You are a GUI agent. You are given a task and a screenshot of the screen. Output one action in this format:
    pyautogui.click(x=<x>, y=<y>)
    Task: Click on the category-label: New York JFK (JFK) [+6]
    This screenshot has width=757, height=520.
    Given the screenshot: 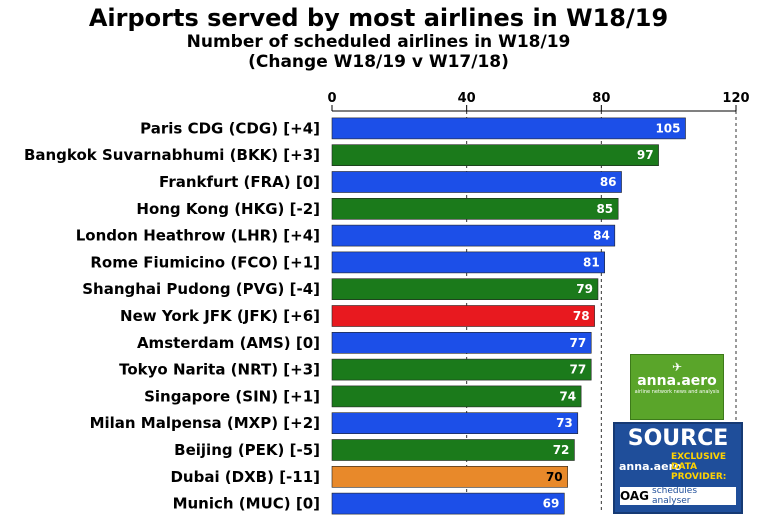 What is the action you would take?
    pyautogui.click(x=220, y=316)
    